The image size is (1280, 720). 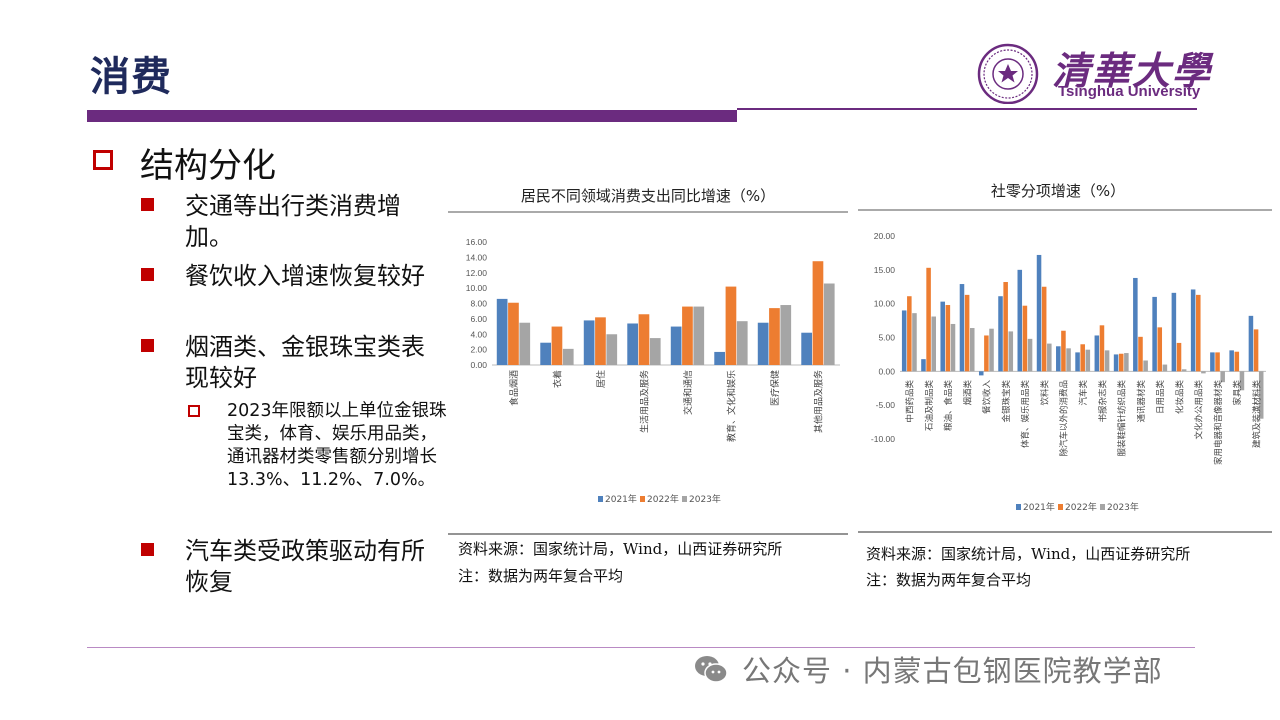 What do you see at coordinates (478, 304) in the screenshot?
I see `y-tick-label: 8.00` at bounding box center [478, 304].